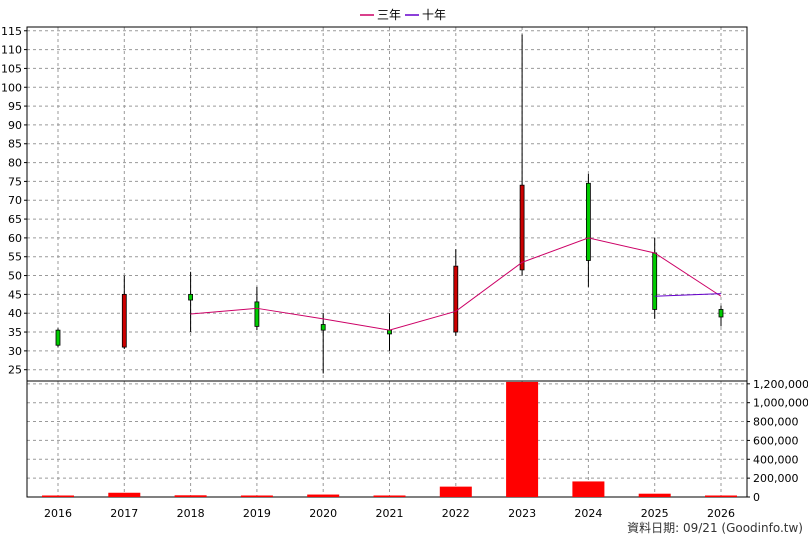 The height and width of the screenshot is (540, 808). Describe the element at coordinates (15, 332) in the screenshot. I see `price-tick-label: 35` at that location.